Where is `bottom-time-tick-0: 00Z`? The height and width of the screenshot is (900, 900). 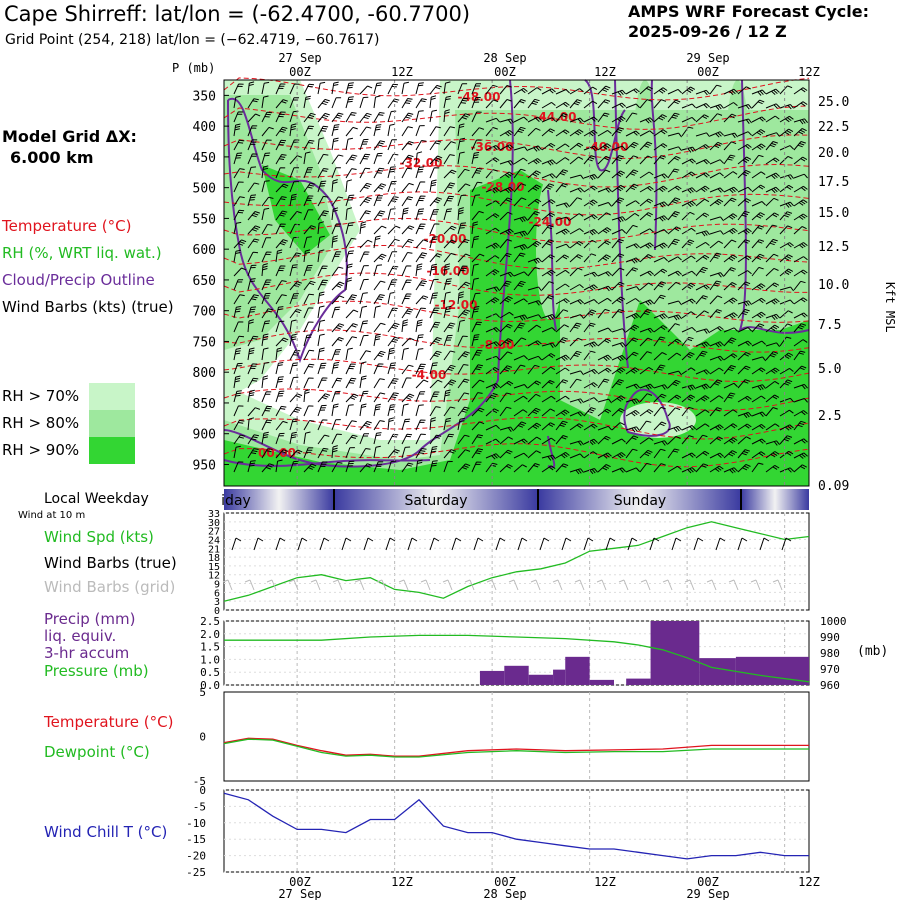
bottom-time-tick-0: 00Z is located at coordinates (300, 882).